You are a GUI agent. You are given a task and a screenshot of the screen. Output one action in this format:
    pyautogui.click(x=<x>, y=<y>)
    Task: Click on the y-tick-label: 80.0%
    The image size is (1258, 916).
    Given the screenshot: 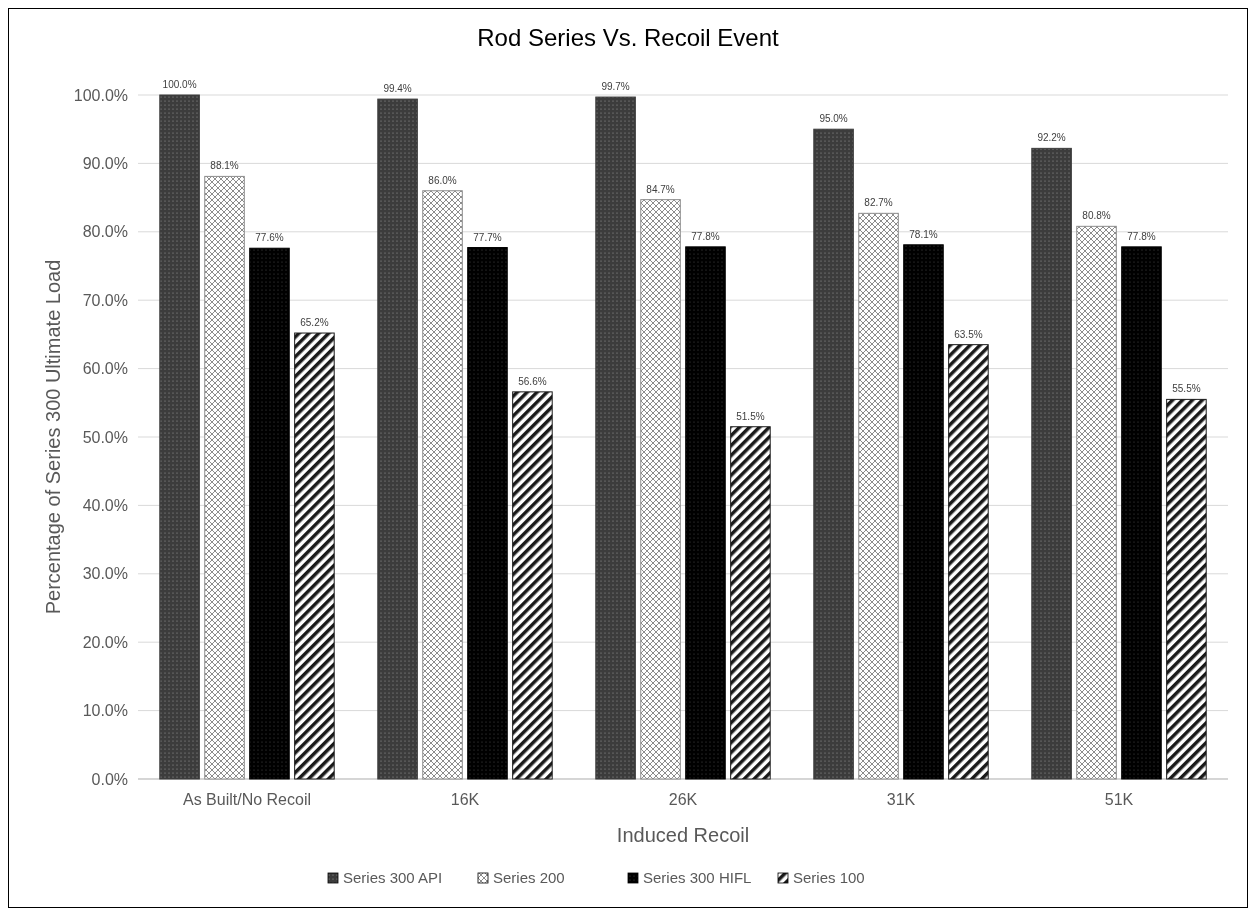 What is the action you would take?
    pyautogui.click(x=105, y=232)
    